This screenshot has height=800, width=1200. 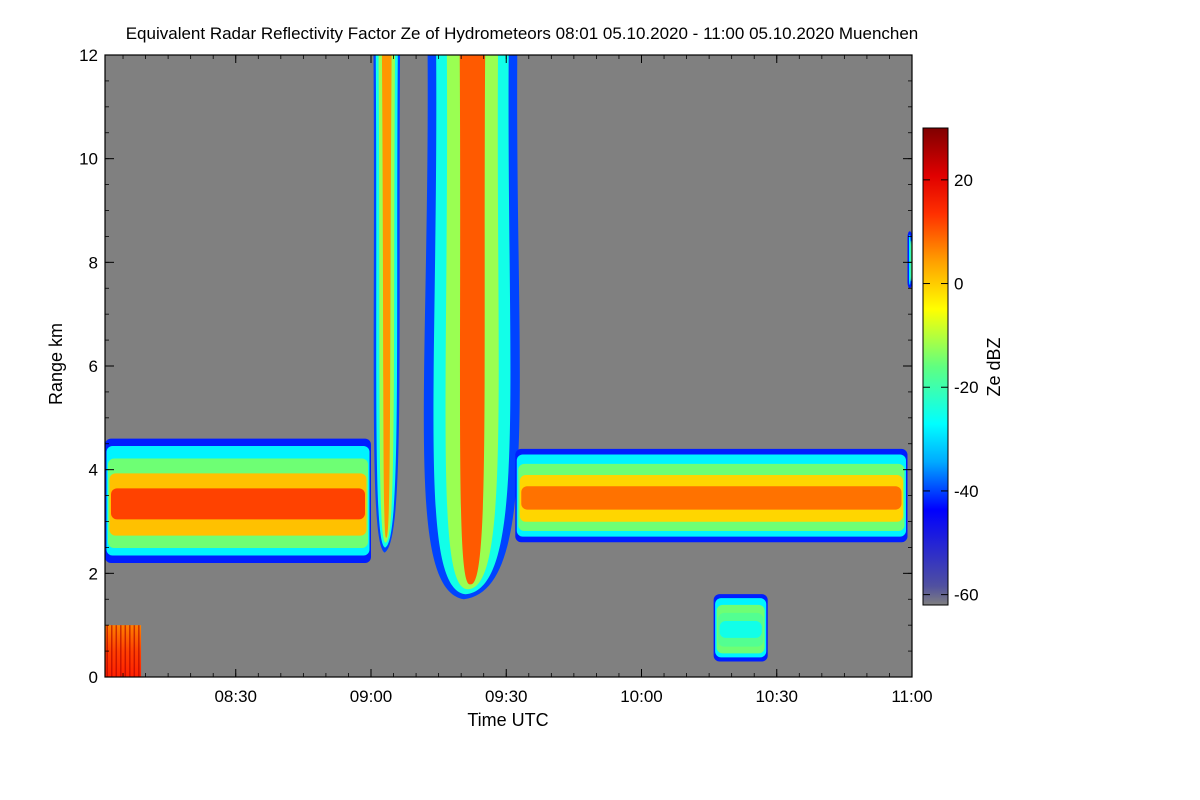 I want to click on x-tick-label: 11:00, so click(x=911, y=696).